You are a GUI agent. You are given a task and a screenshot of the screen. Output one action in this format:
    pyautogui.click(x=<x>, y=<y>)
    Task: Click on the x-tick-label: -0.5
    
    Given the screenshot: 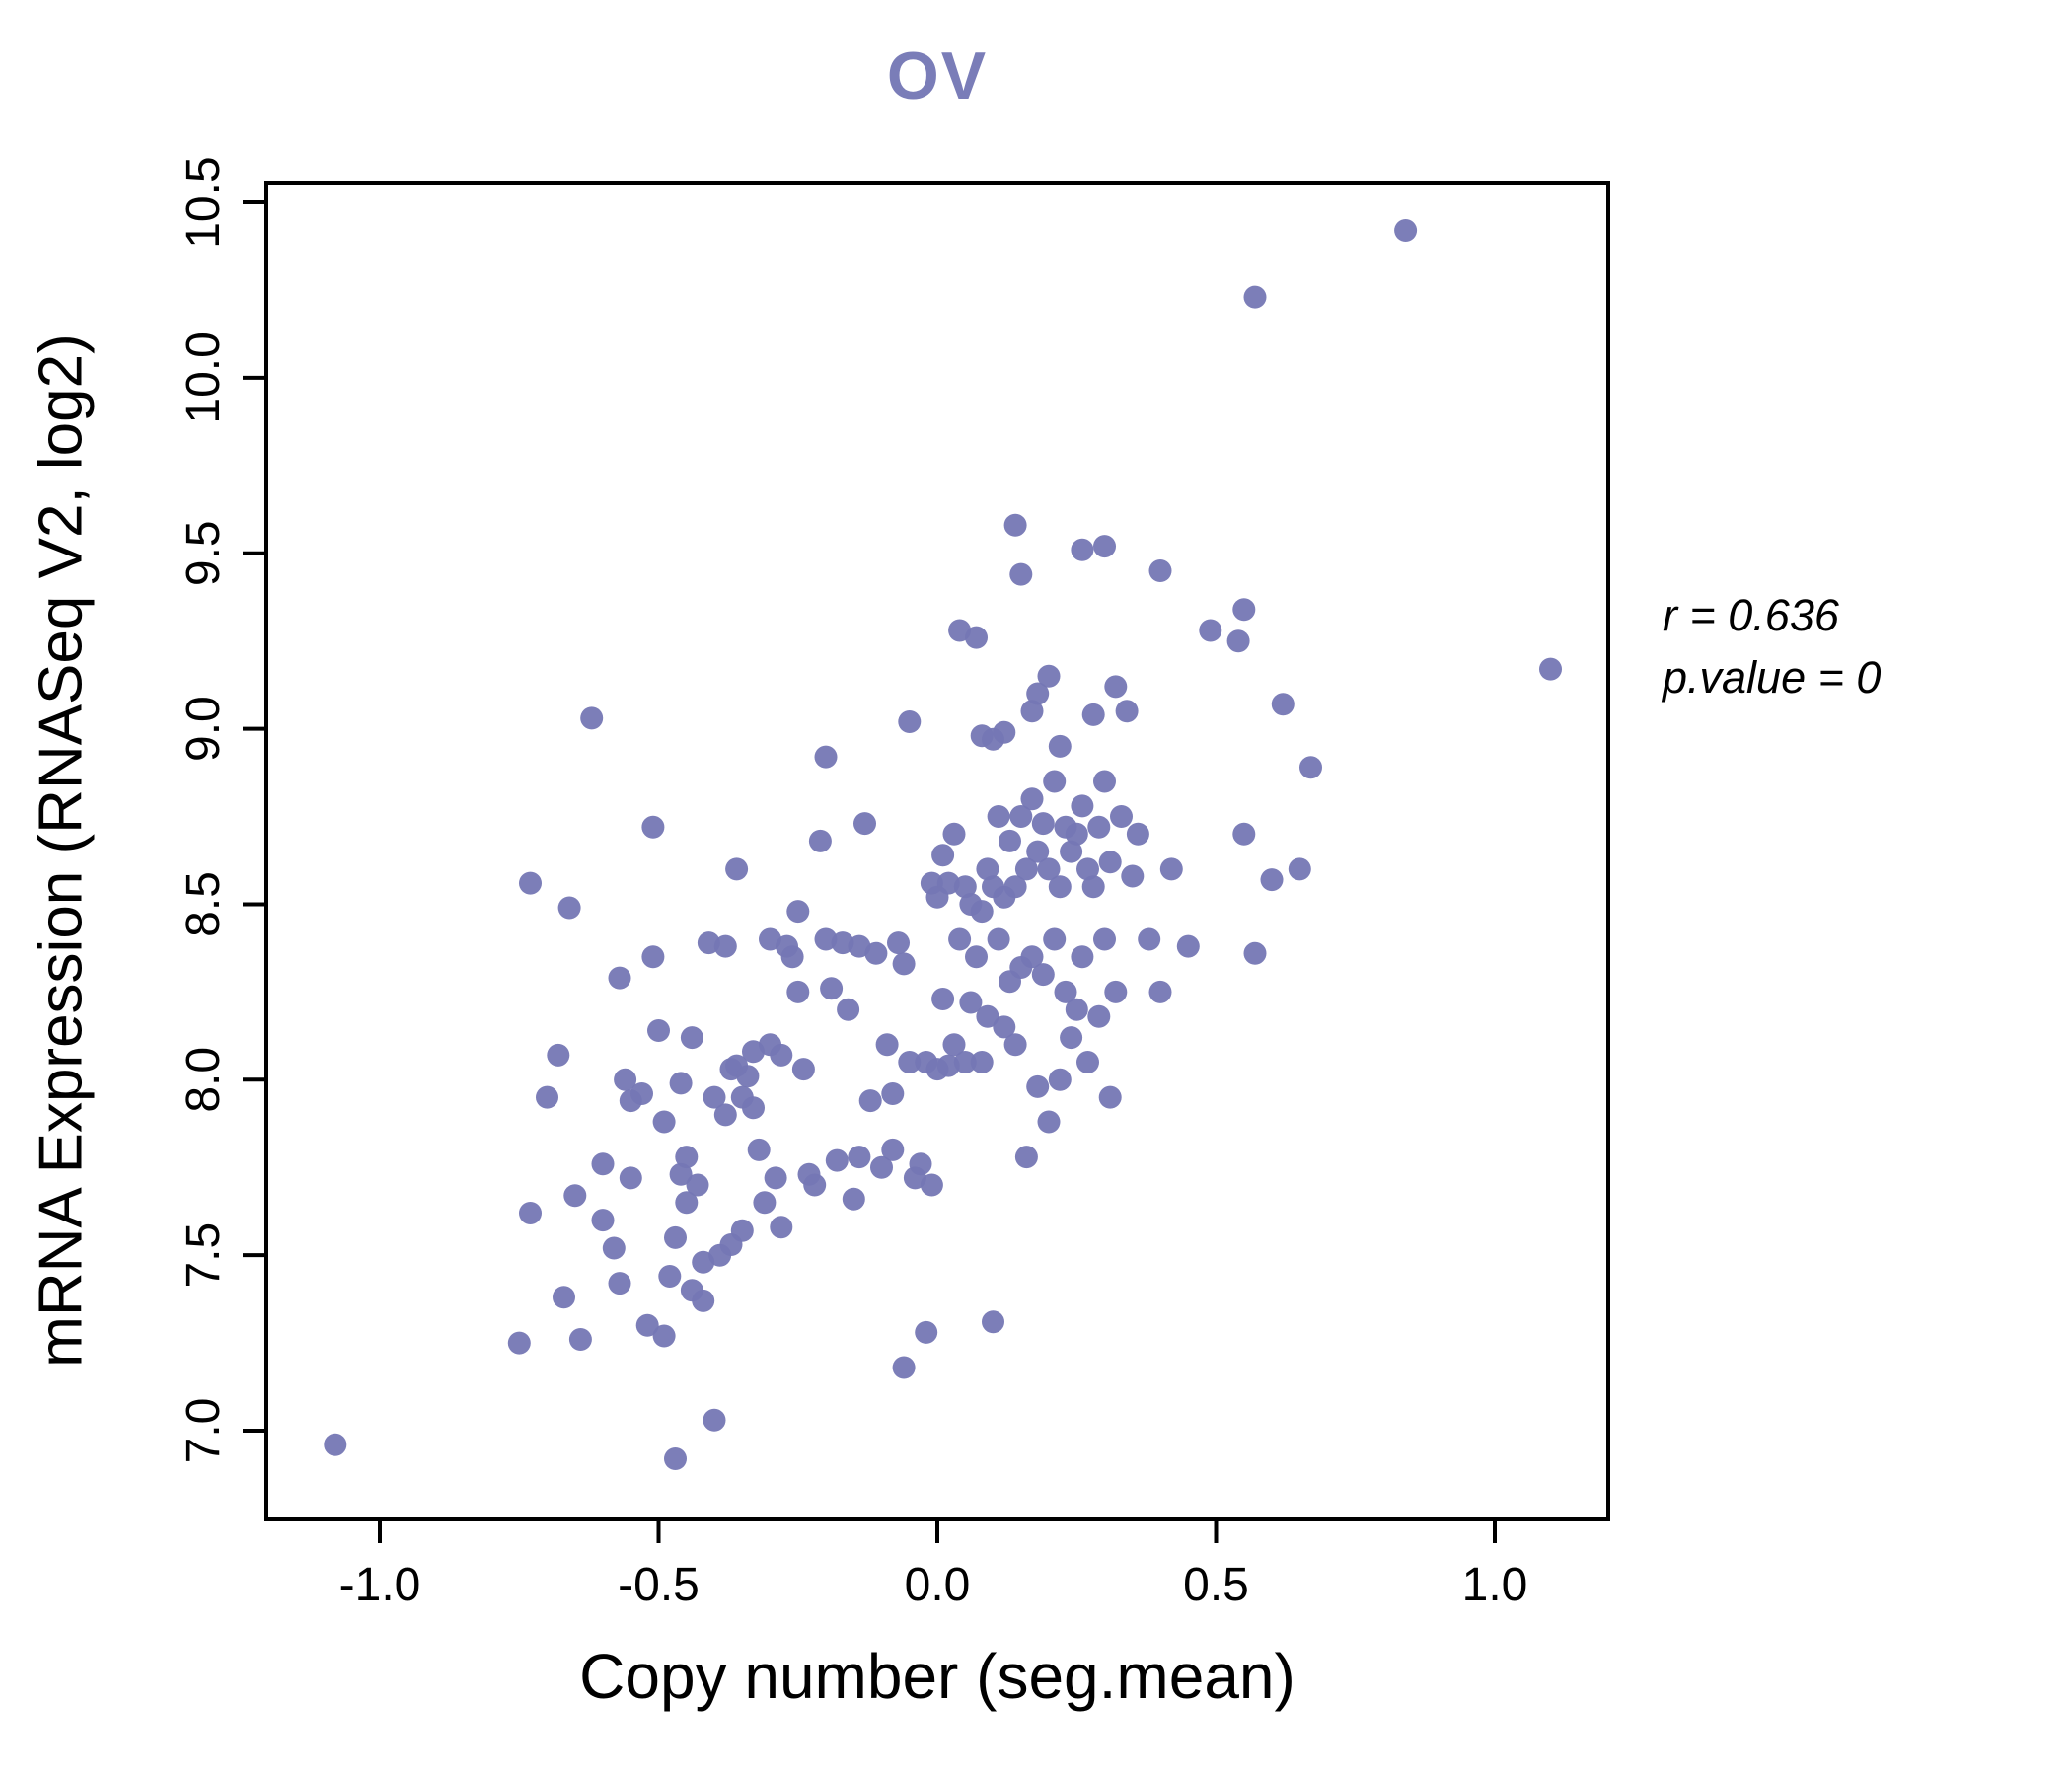 What is the action you would take?
    pyautogui.click(x=659, y=1585)
    